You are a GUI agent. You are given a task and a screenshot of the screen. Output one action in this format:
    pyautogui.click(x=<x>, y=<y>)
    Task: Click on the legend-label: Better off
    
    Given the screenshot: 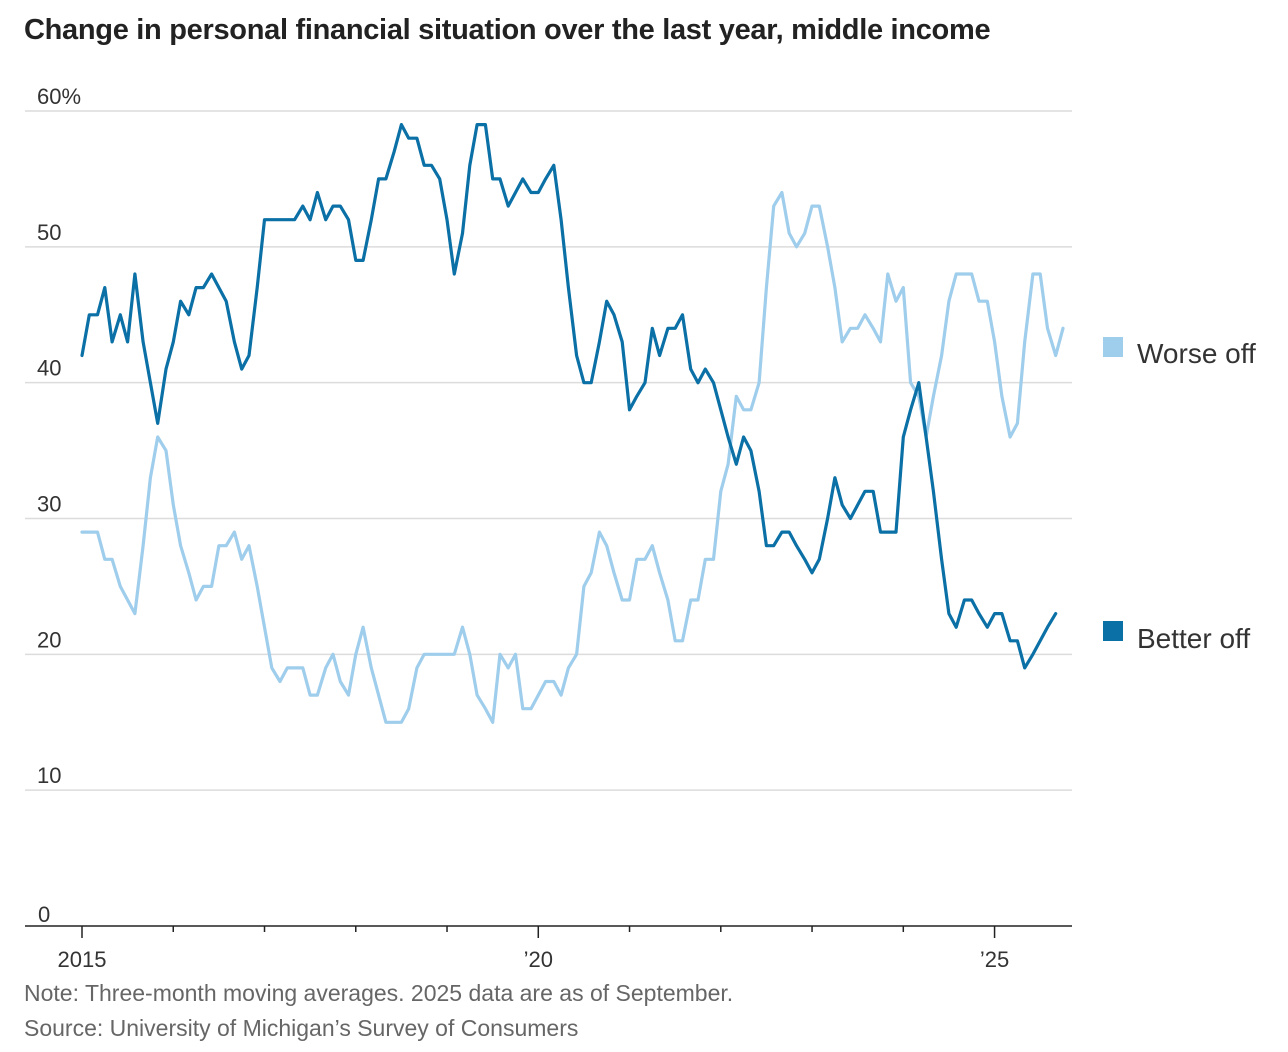 What is the action you would take?
    pyautogui.click(x=1193, y=638)
    